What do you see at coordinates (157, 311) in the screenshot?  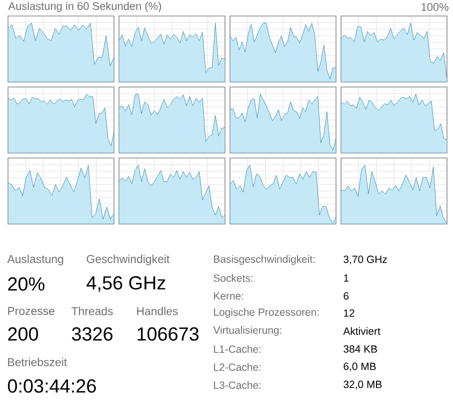 I see `text: Handles` at bounding box center [157, 311].